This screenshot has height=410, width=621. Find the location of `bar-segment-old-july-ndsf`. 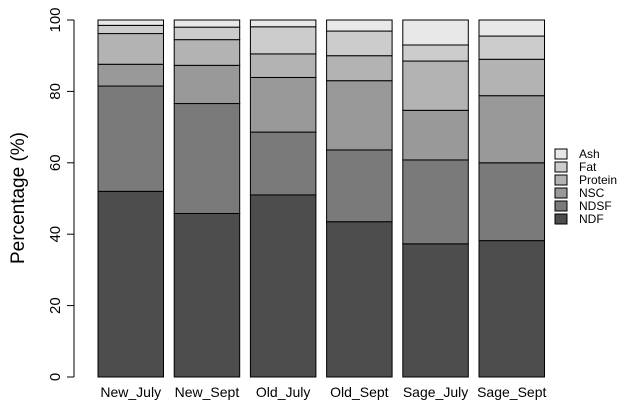

bar-segment-old-july-ndsf is located at coordinates (283, 163).